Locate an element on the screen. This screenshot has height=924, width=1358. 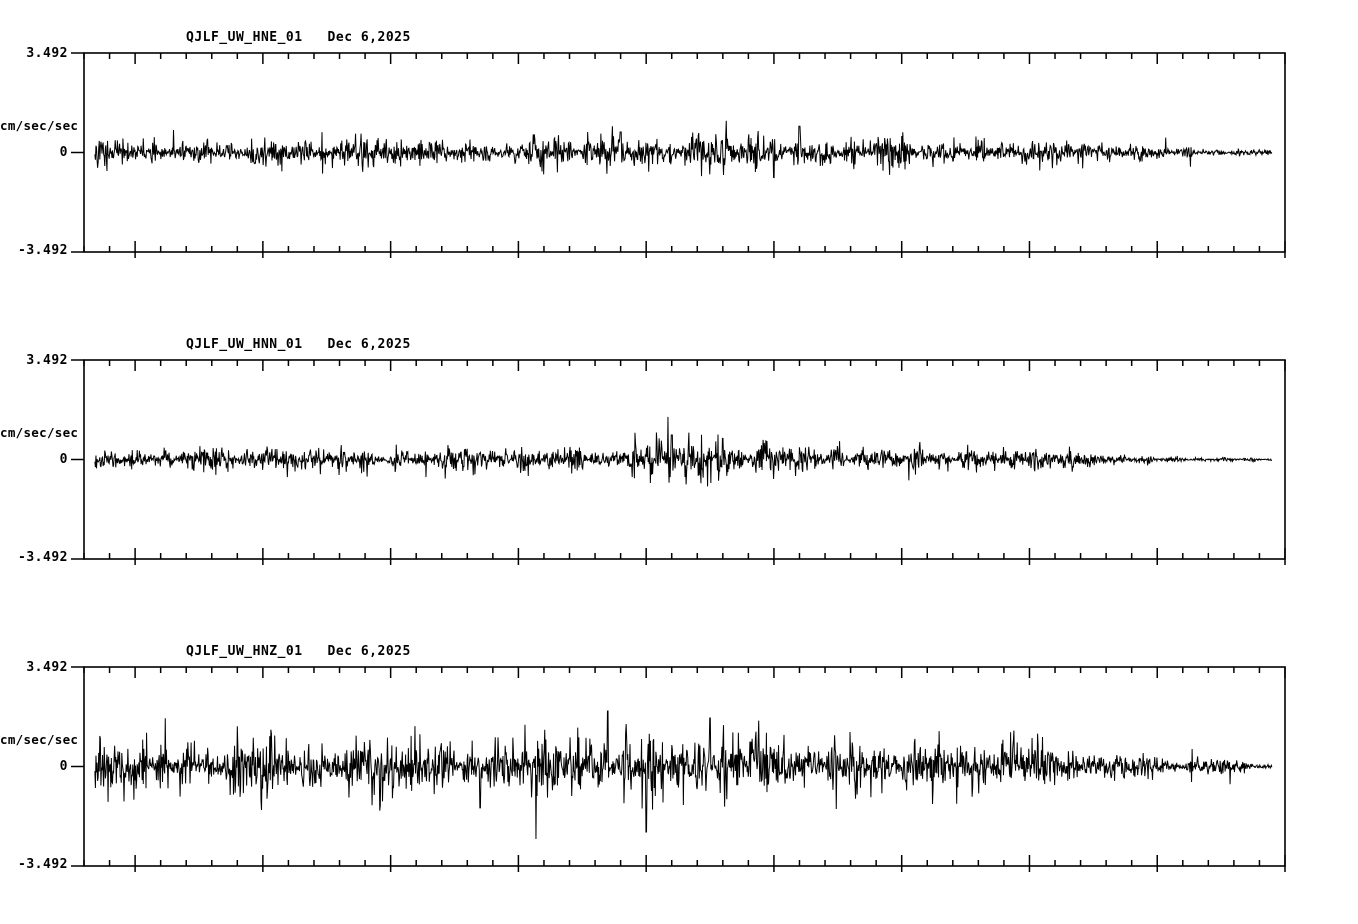
panel-title: QJLF_UW_HNN_01 Dec 6,2025 is located at coordinates (298, 344).